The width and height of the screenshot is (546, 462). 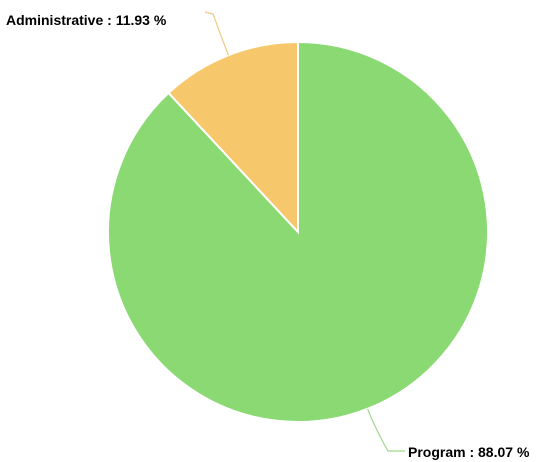 What do you see at coordinates (86, 20) in the screenshot?
I see `data-label-administrative: Administrative : 11.93 %` at bounding box center [86, 20].